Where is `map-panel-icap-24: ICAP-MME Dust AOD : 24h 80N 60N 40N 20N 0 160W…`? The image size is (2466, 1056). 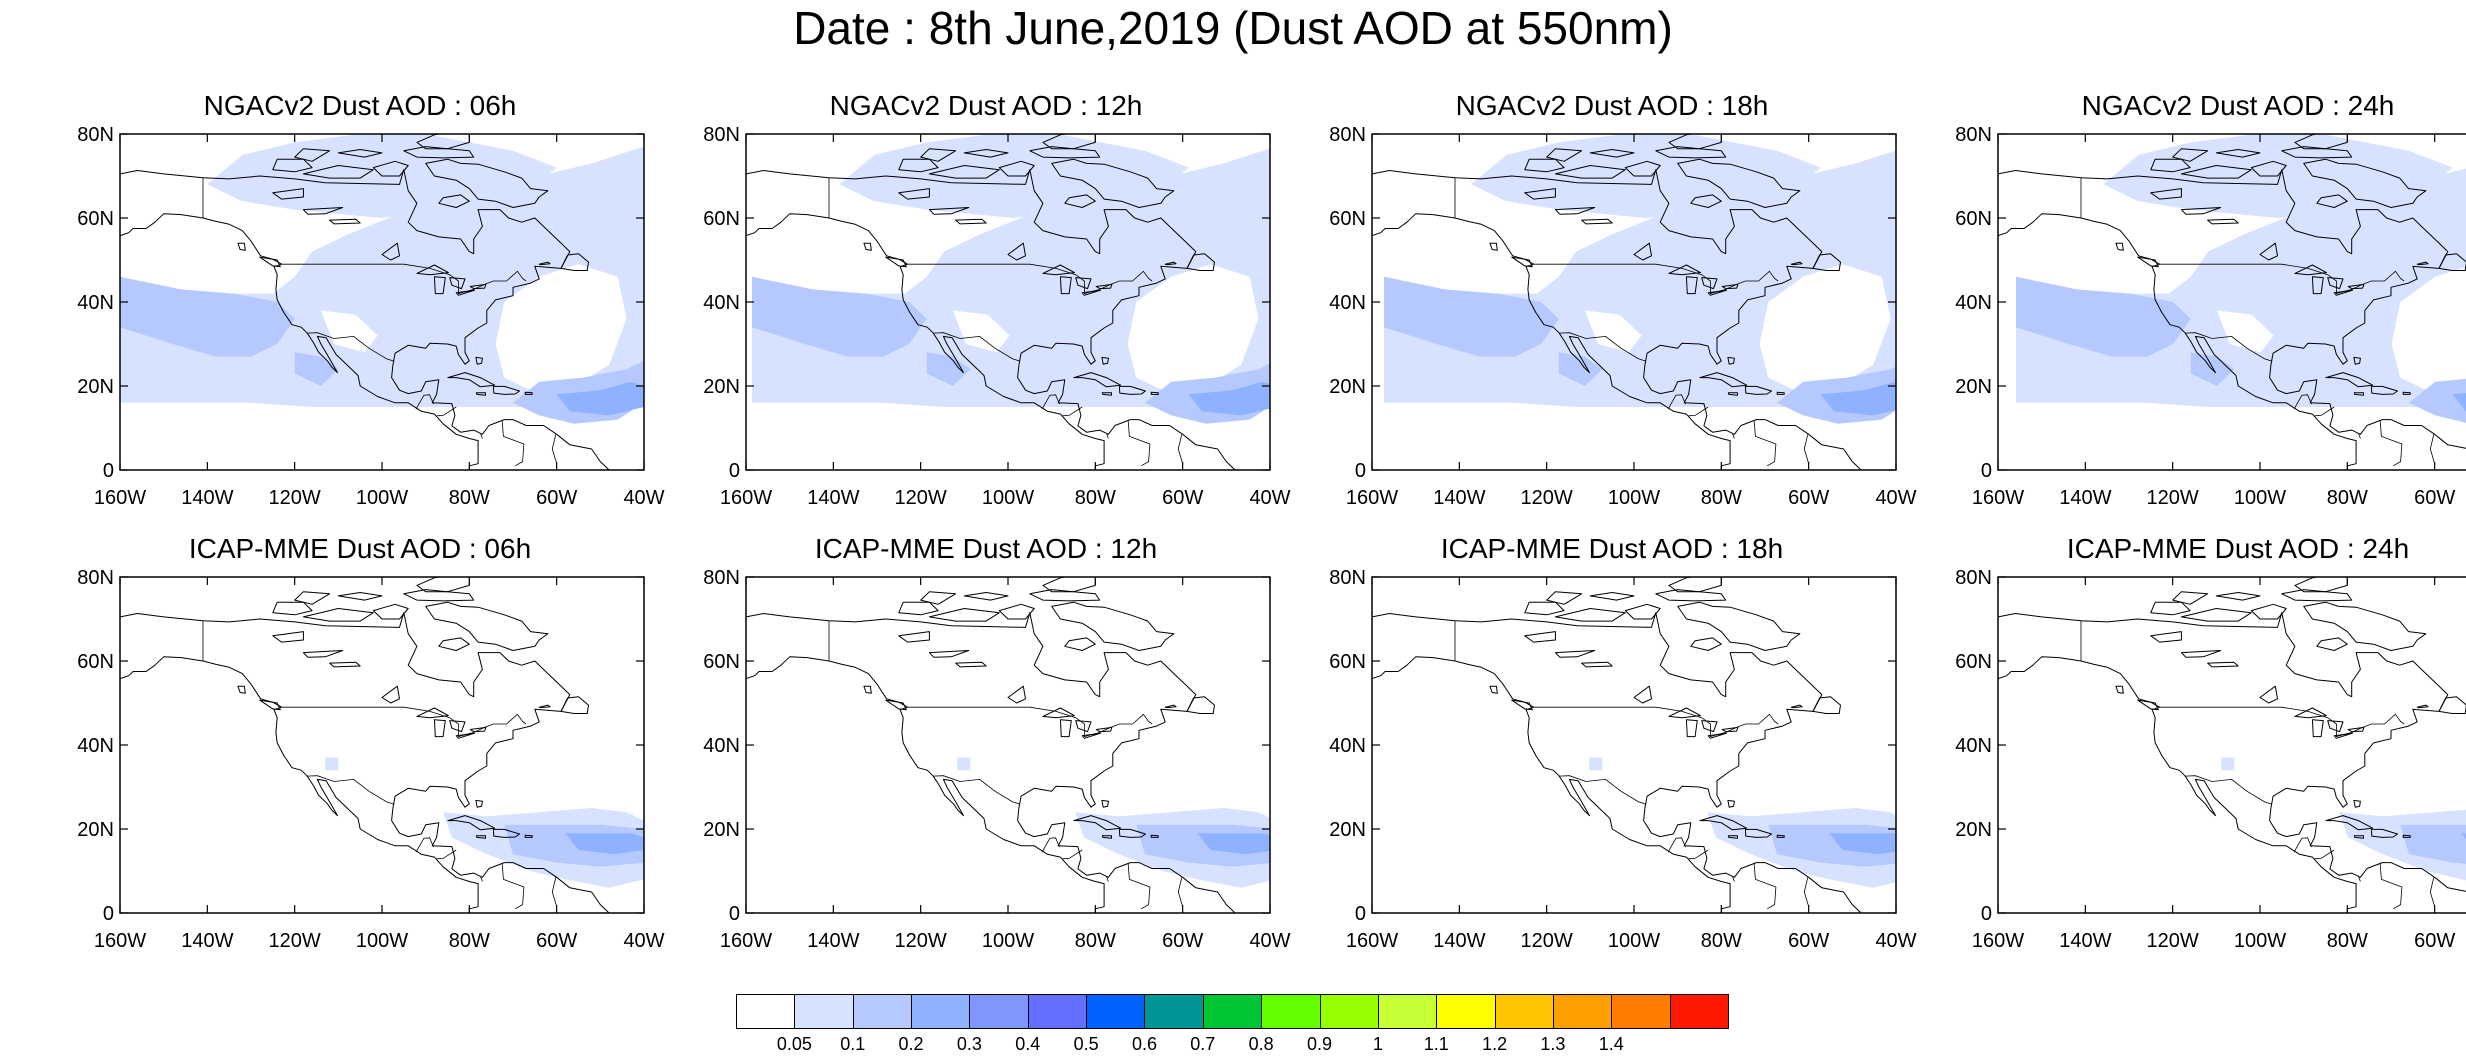 map-panel-icap-24: ICAP-MME Dust AOD : 24h 80N 60N 40N 20N 0 160W… is located at coordinates (2202, 753).